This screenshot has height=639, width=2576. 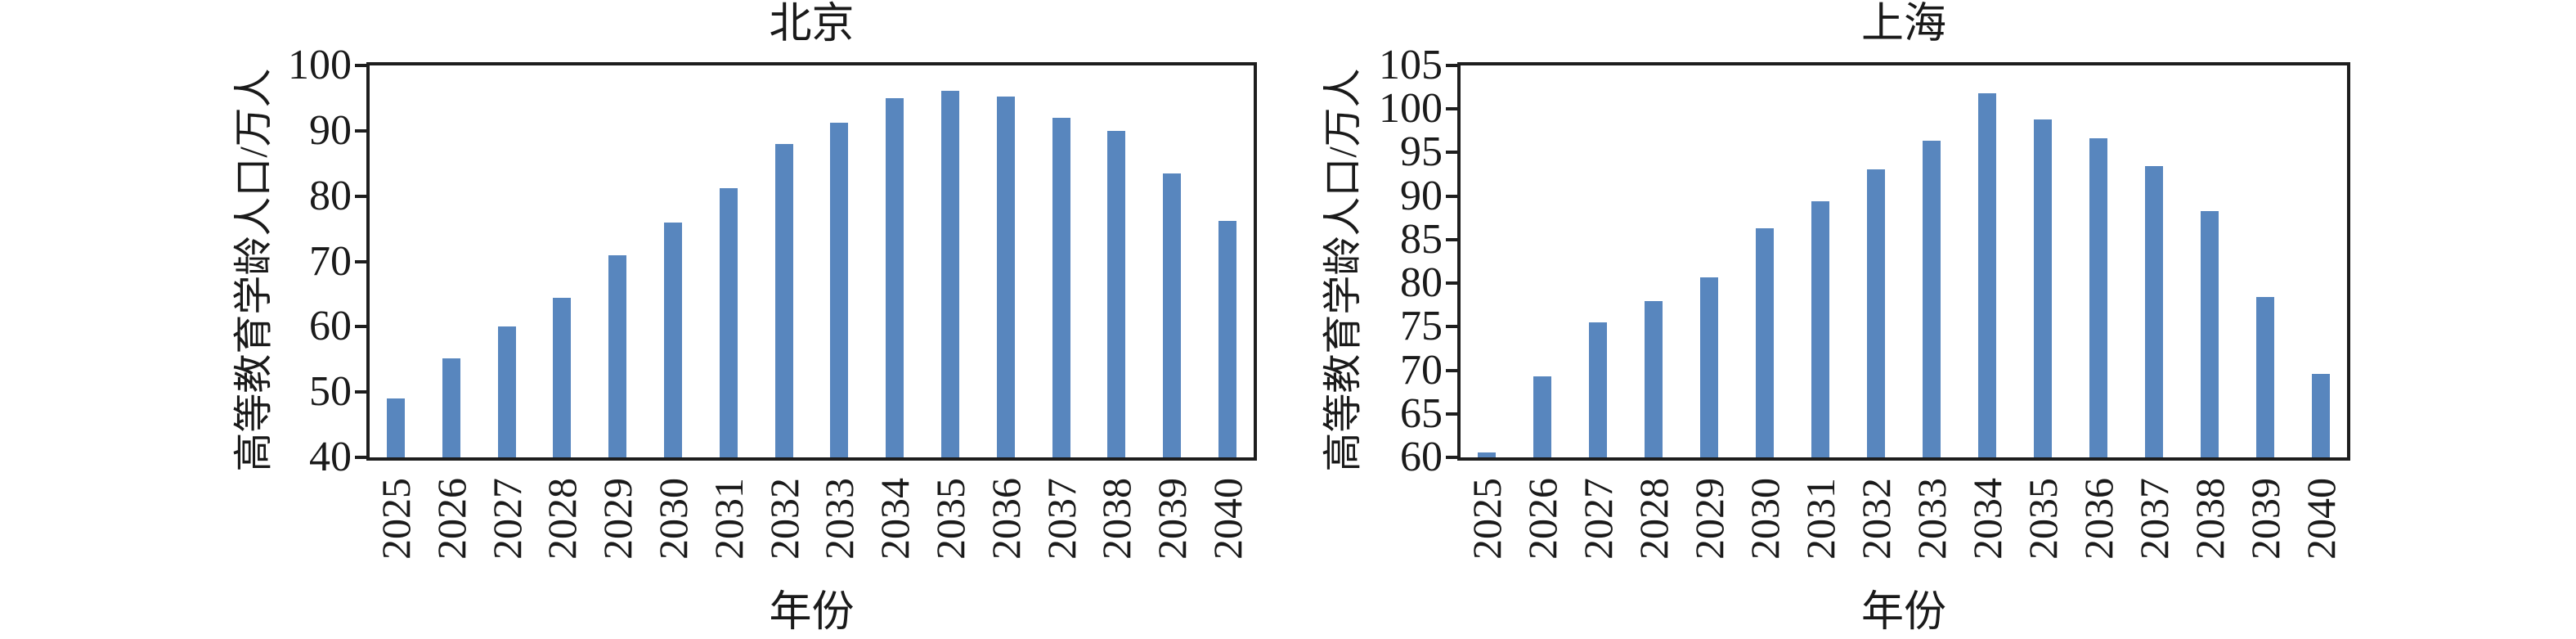 What do you see at coordinates (1598, 519) in the screenshot?
I see `x-tick-label-2027: 2027` at bounding box center [1598, 519].